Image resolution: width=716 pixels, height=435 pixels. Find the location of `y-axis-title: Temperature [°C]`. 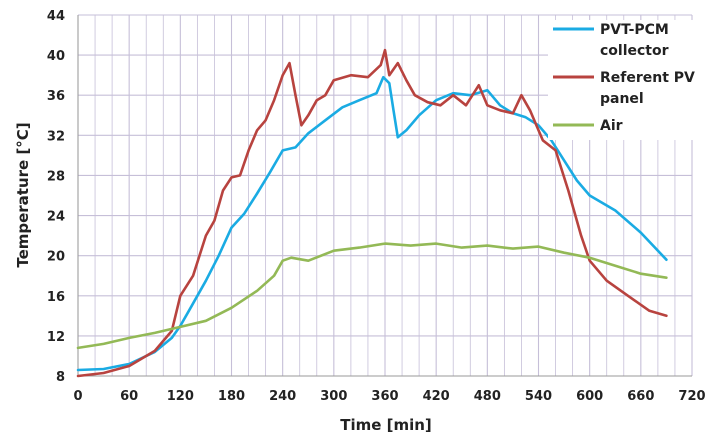

y-axis-title: Temperature [°C] is located at coordinates (23, 194).